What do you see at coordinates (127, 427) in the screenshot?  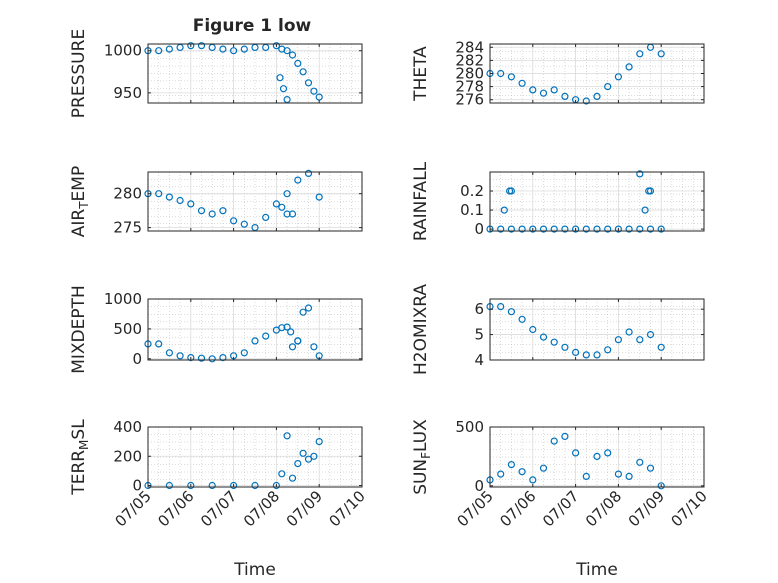 I see `y-tick-label: 400` at bounding box center [127, 427].